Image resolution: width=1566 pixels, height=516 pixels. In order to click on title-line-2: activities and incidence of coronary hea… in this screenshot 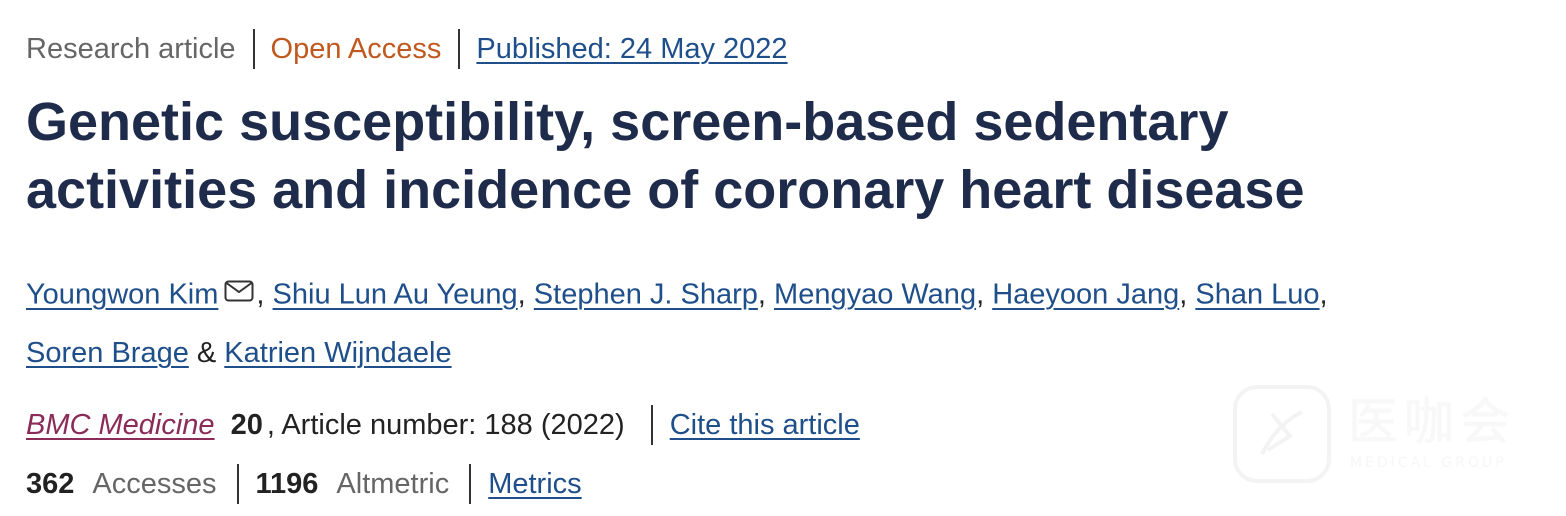, I will do `click(665, 190)`.